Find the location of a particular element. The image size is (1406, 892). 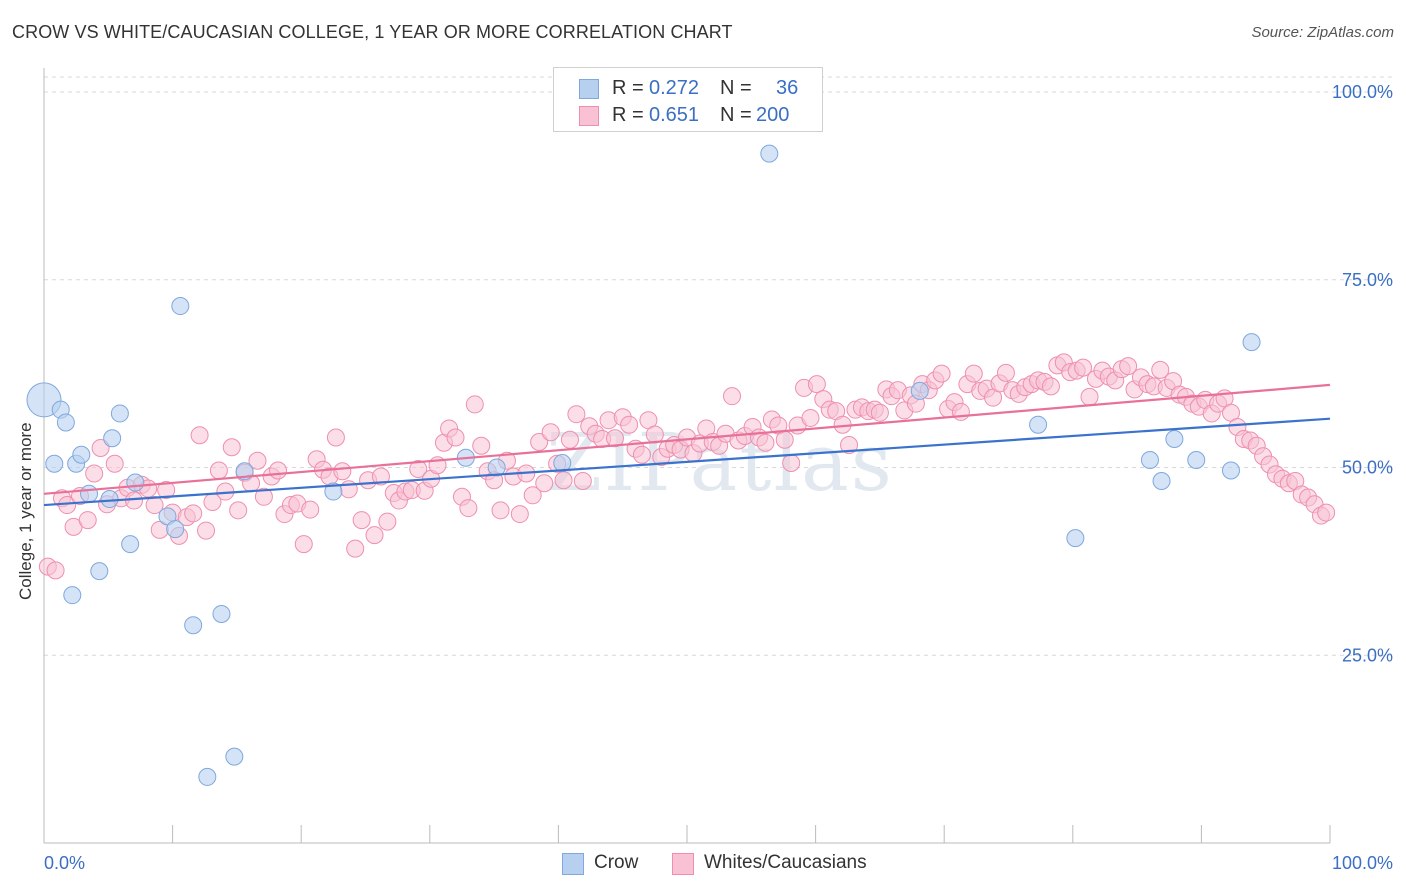

y-tick-label: 50.0% is located at coordinates (1367, 468).